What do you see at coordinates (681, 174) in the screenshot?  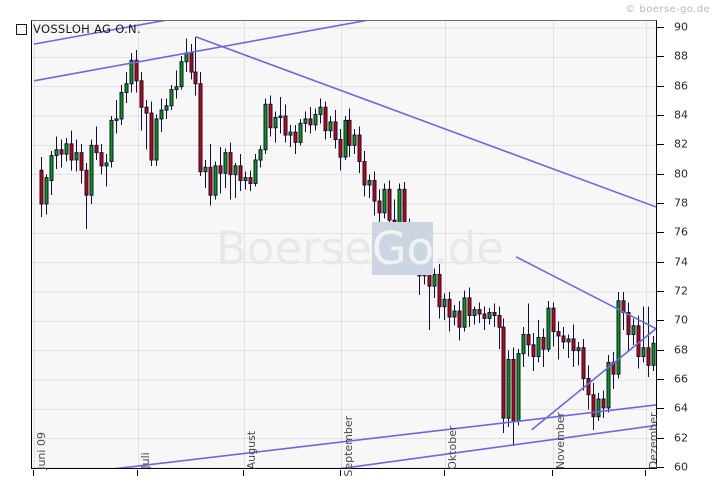 I see `y-axis-label: 80` at bounding box center [681, 174].